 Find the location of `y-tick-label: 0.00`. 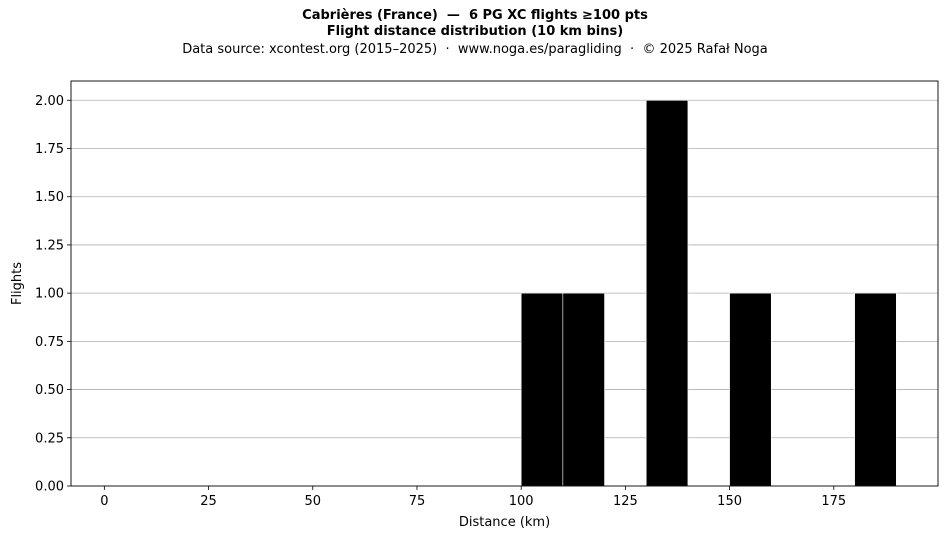

y-tick-label: 0.00 is located at coordinates (49, 487).